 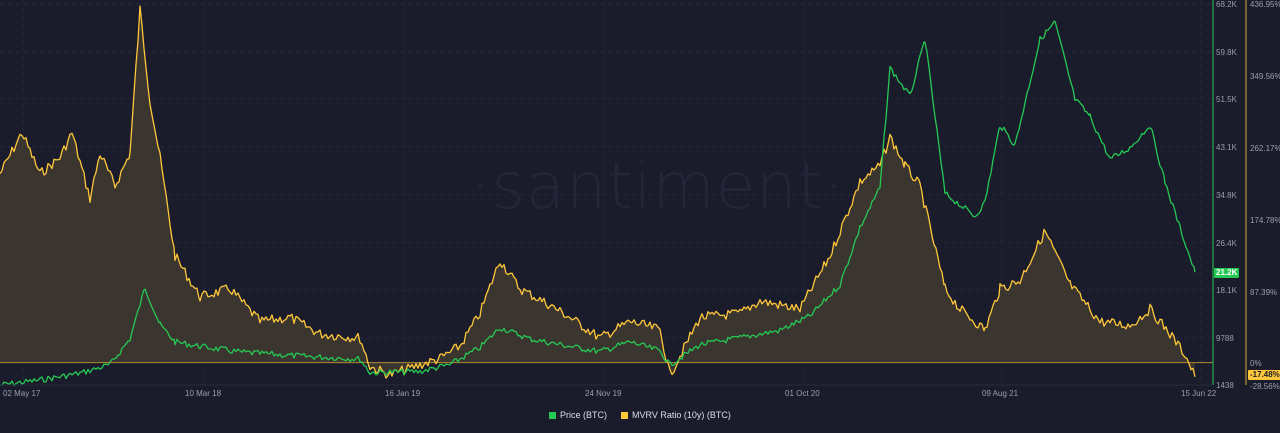 What do you see at coordinates (1000, 393) in the screenshot?
I see `x-tick-label: 09 Aug 21` at bounding box center [1000, 393].